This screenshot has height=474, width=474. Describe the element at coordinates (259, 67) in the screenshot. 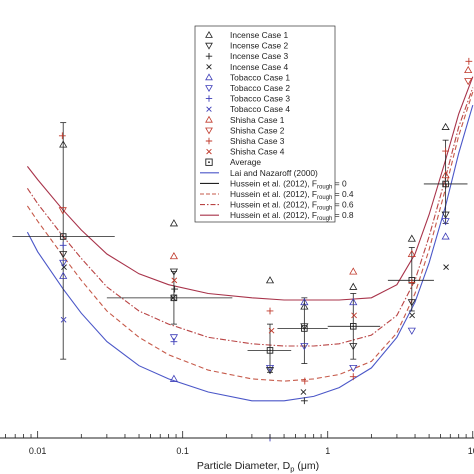

I see `legend-label: Incense Case 4` at that location.